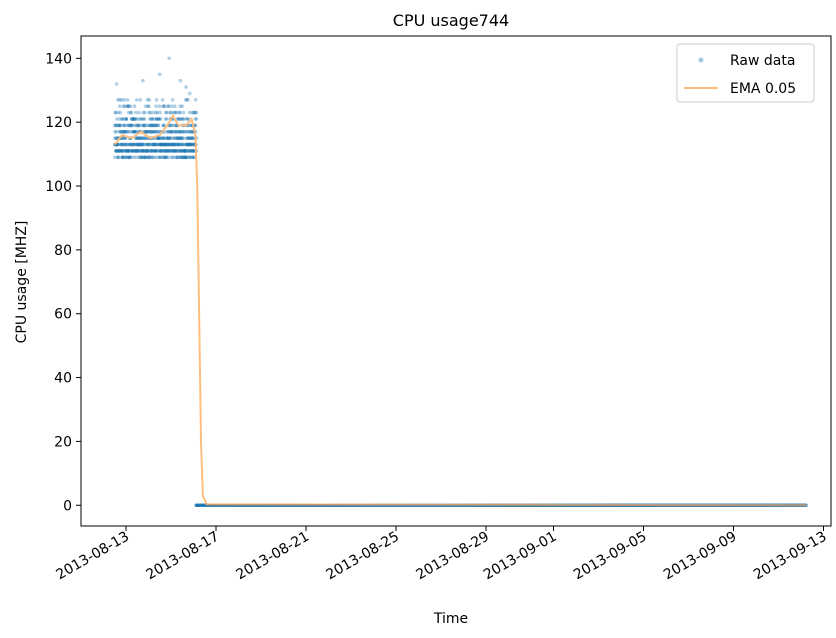  I want to click on x-tick-label: 2013-08-13, so click(93, 556).